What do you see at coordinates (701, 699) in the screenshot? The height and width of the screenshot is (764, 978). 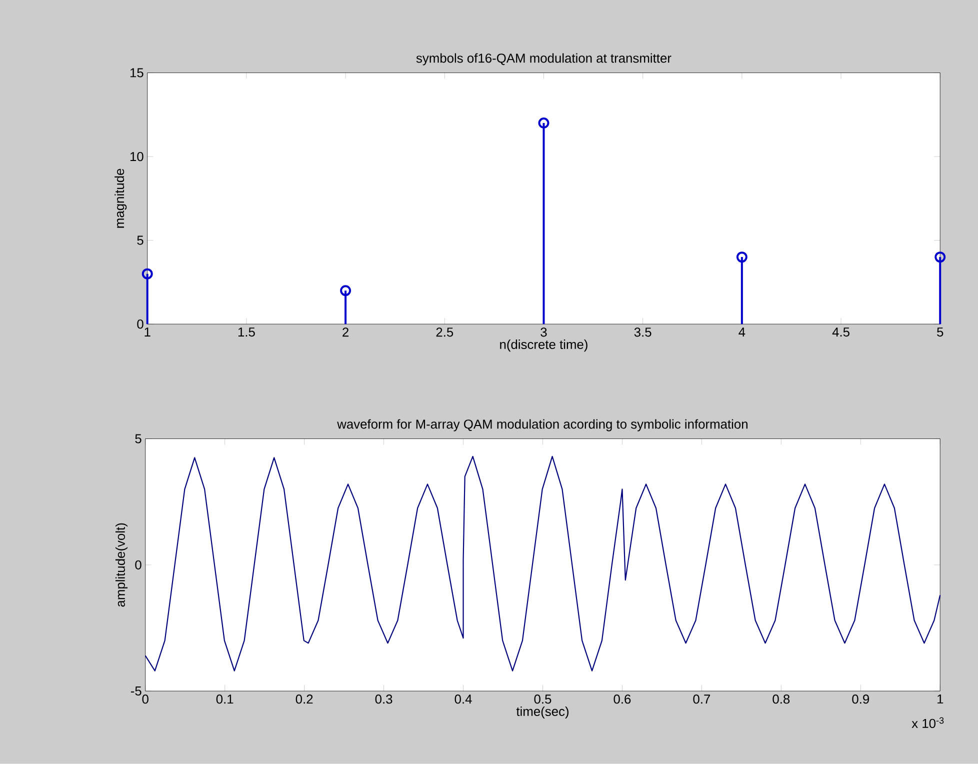 I see `x-tick-label: 0.7` at bounding box center [701, 699].